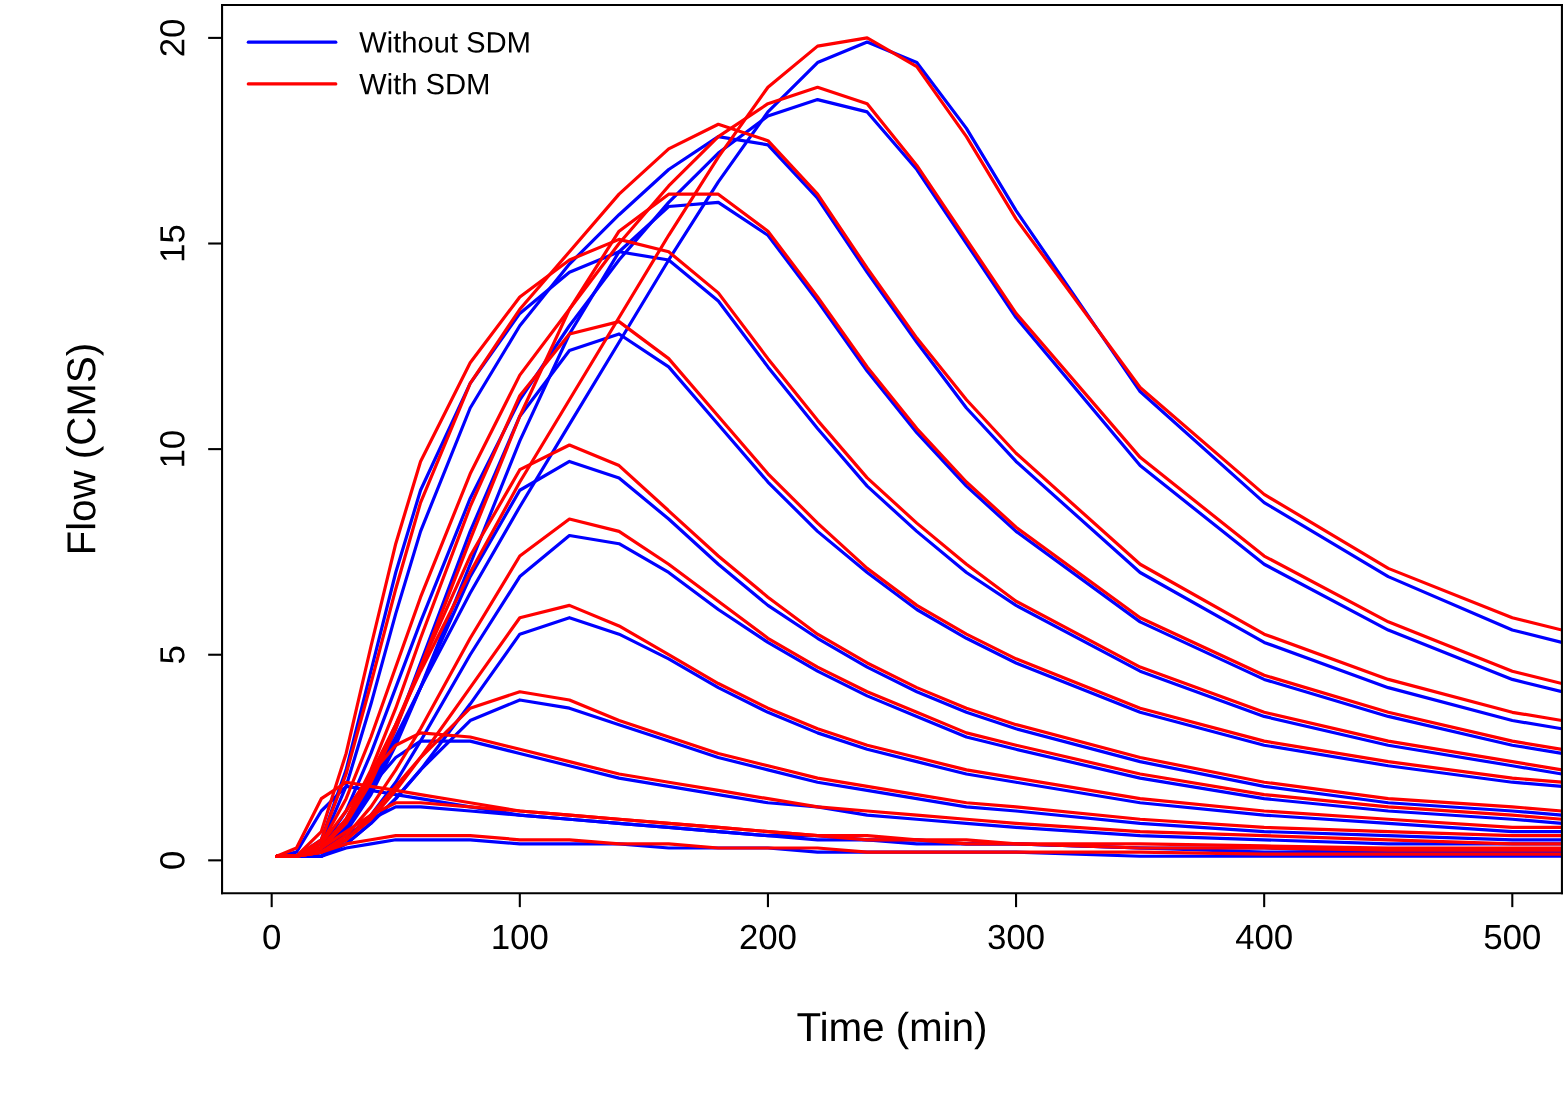 The image size is (1566, 1111). I want to click on x-tick-label: 500, so click(1512, 937).